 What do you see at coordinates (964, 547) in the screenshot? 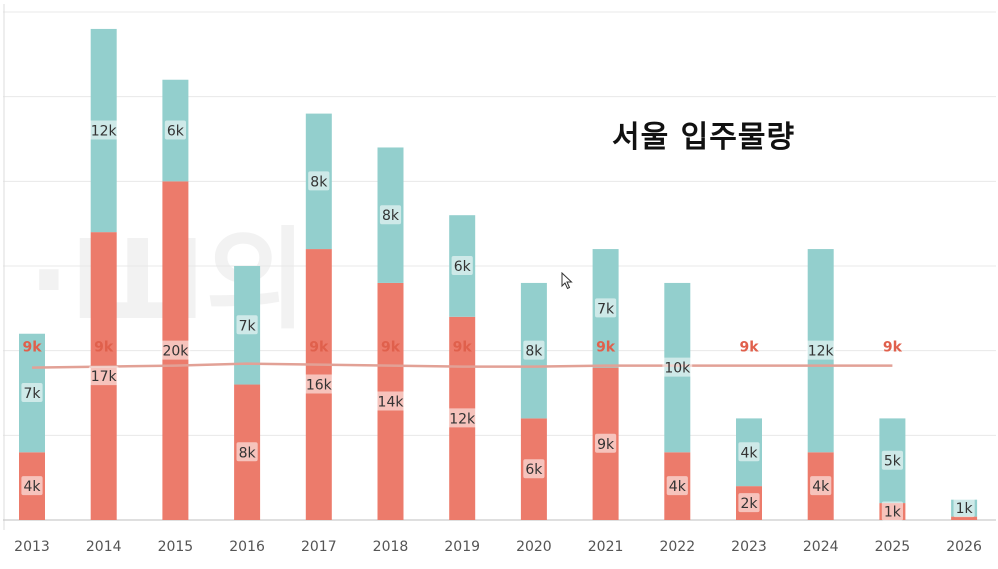
I see `x-tick-label: 2026` at bounding box center [964, 547].